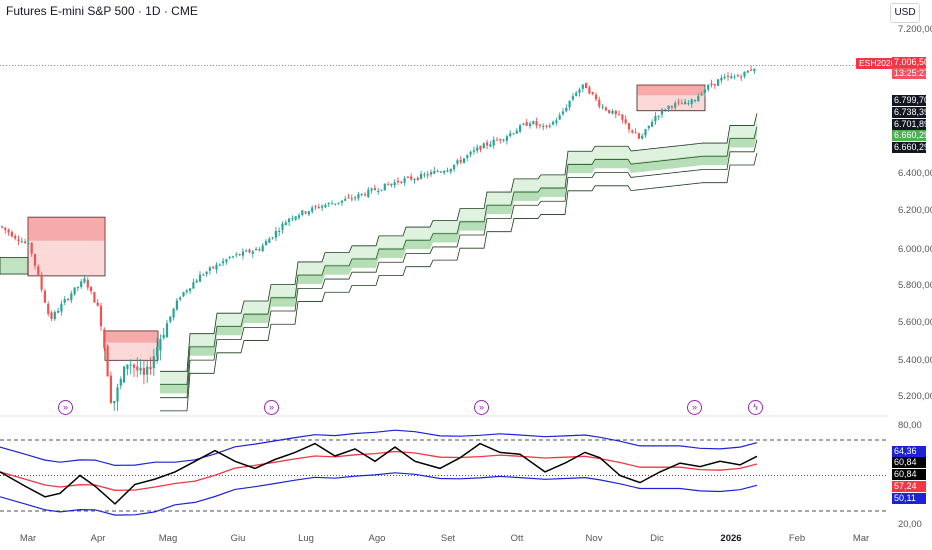  What do you see at coordinates (306, 538) in the screenshot?
I see `time-label: Lug` at bounding box center [306, 538].